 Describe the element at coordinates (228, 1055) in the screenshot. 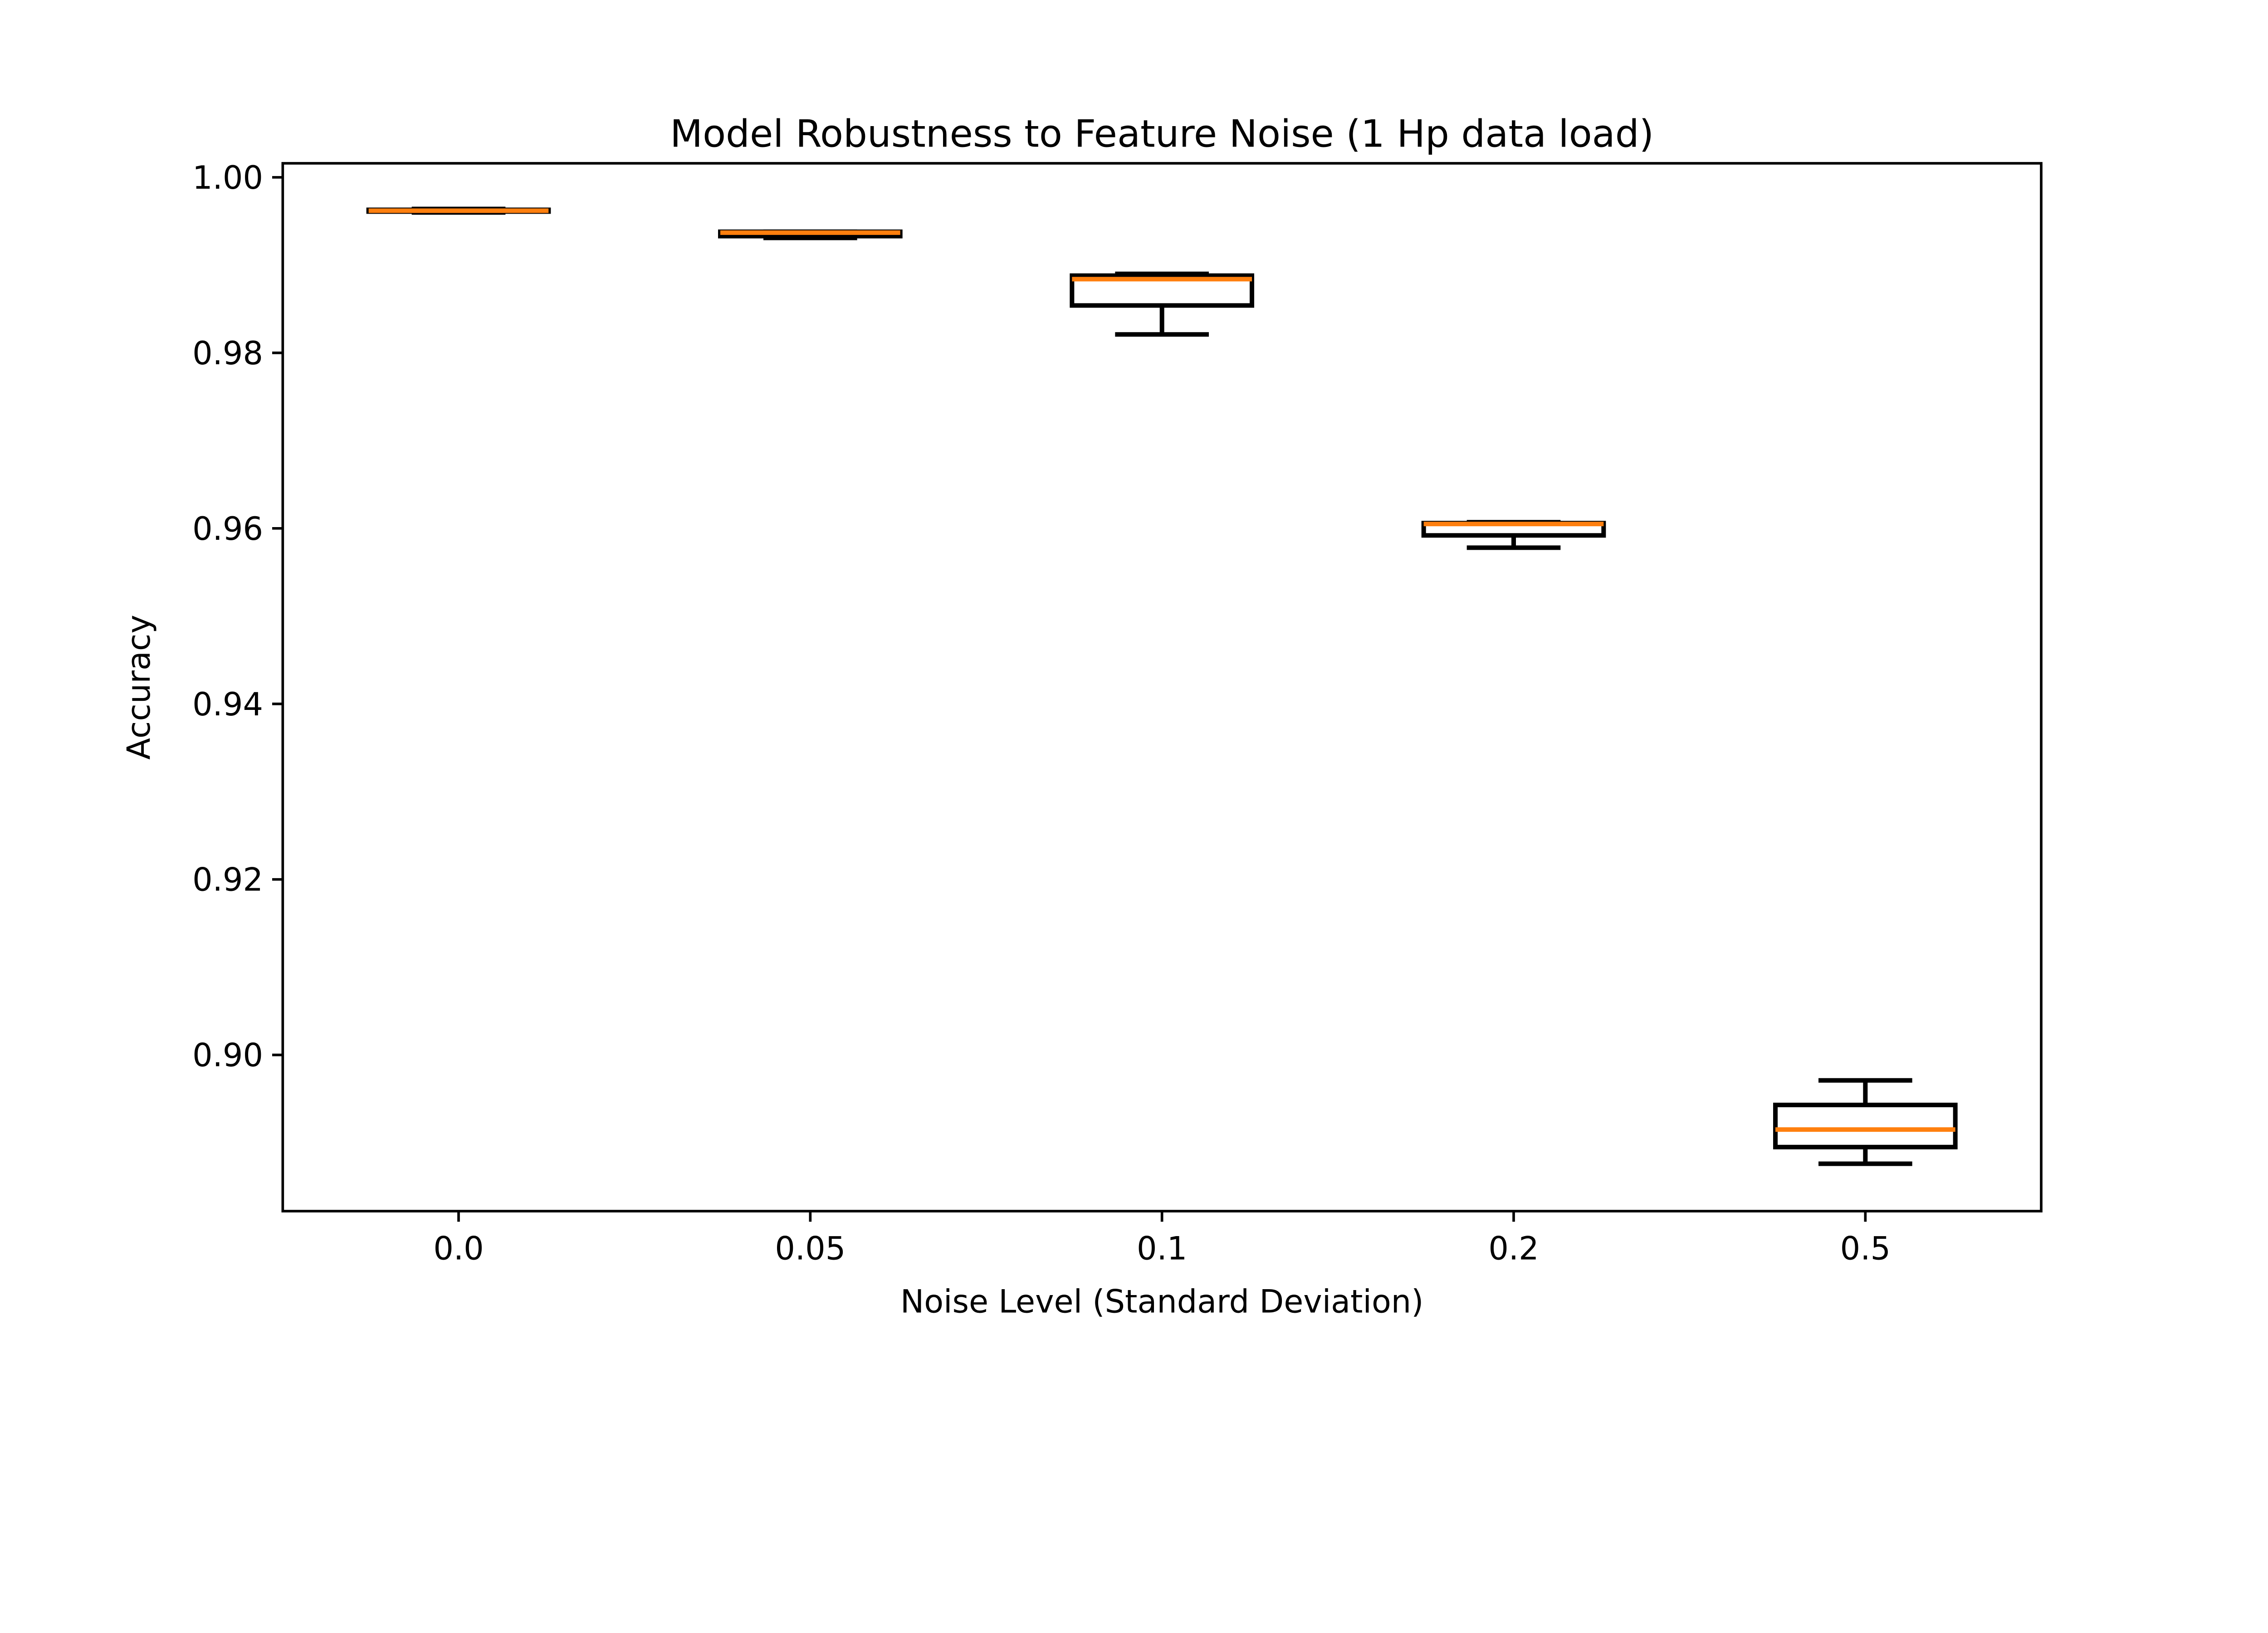

I see `y-tick-label: 0.90` at that location.